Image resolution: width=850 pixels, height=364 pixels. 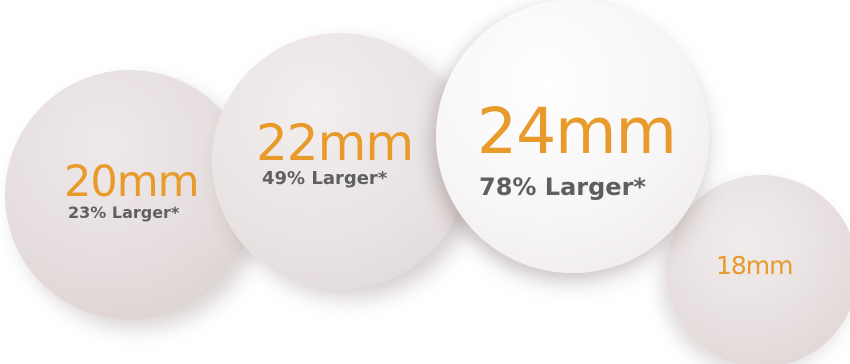 What do you see at coordinates (131, 182) in the screenshot?
I see `coin-20mm-size-label: 20mm` at bounding box center [131, 182].